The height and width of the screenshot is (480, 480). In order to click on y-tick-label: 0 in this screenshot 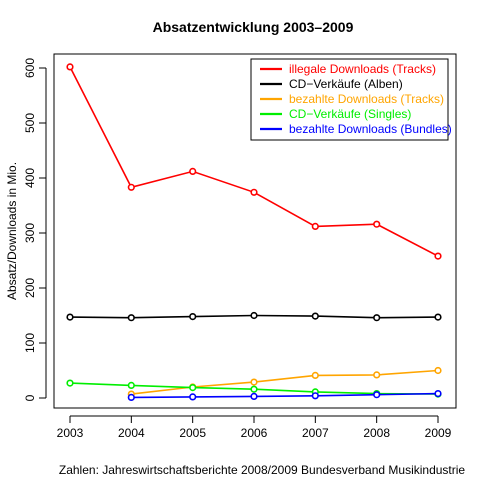, I will do `click(30, 397)`.